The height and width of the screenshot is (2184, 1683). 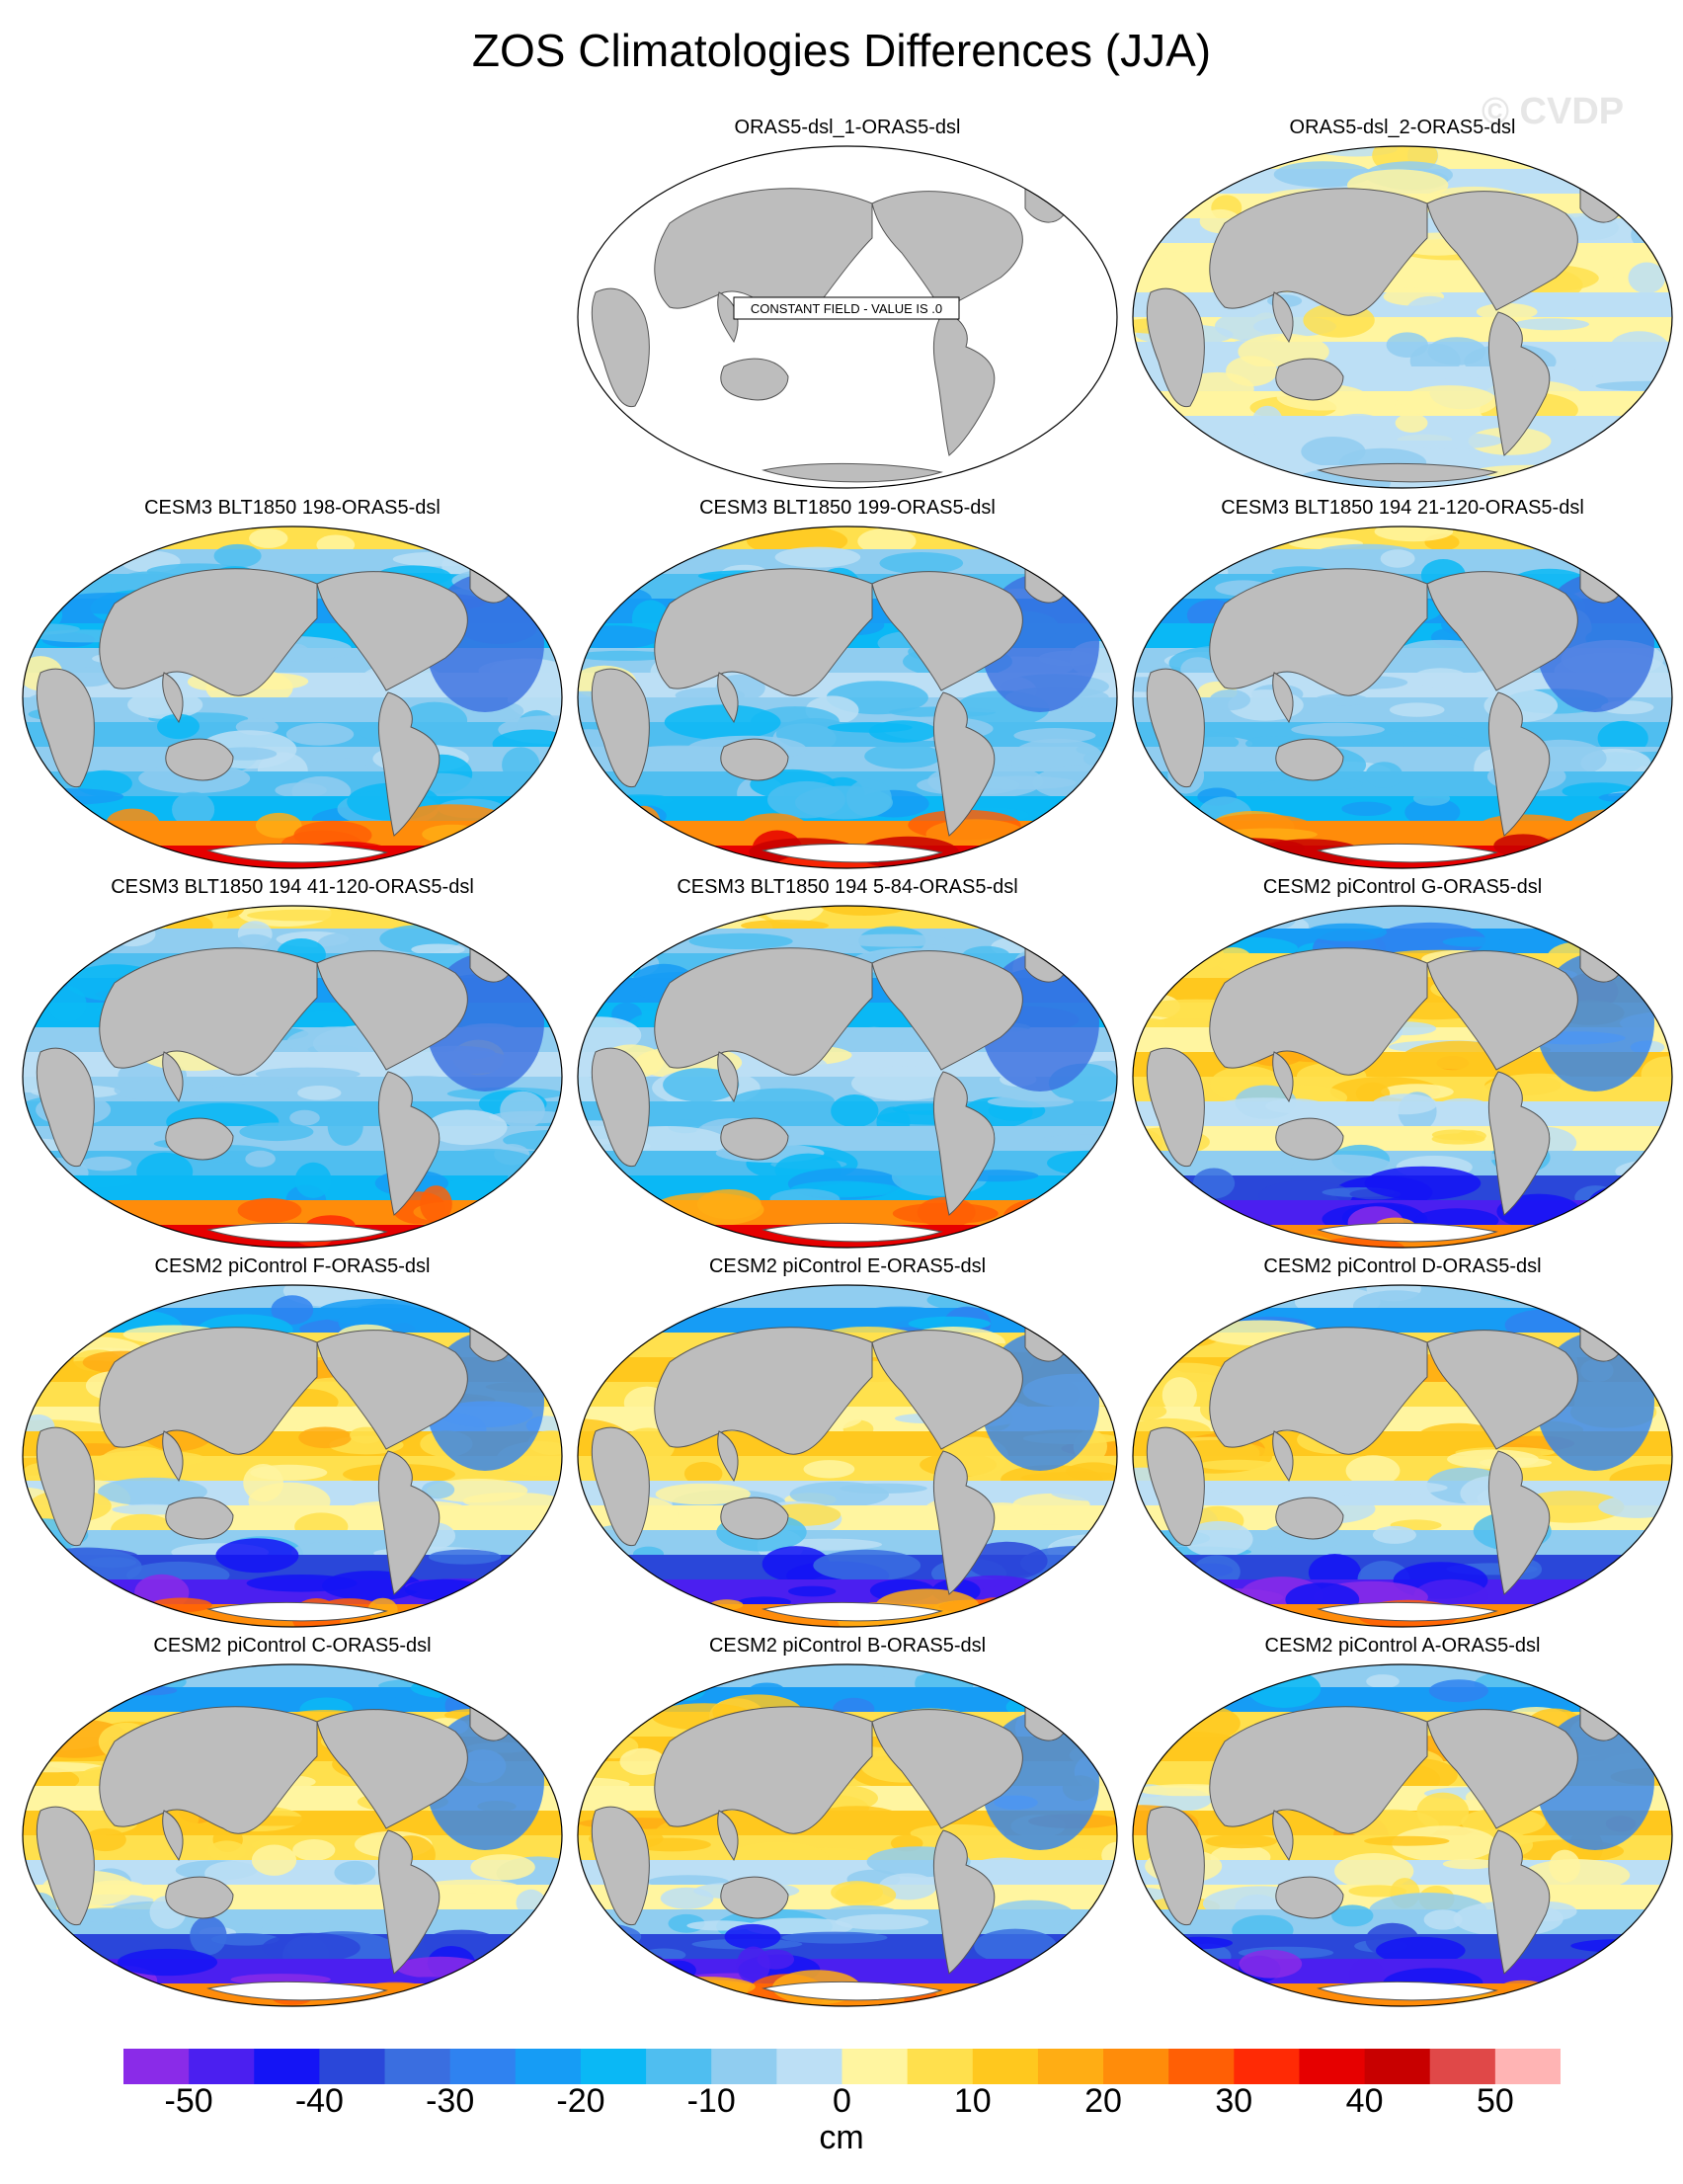 I want to click on panel-title: CESM2 piControl F-ORAS5-dsl, so click(x=292, y=1266).